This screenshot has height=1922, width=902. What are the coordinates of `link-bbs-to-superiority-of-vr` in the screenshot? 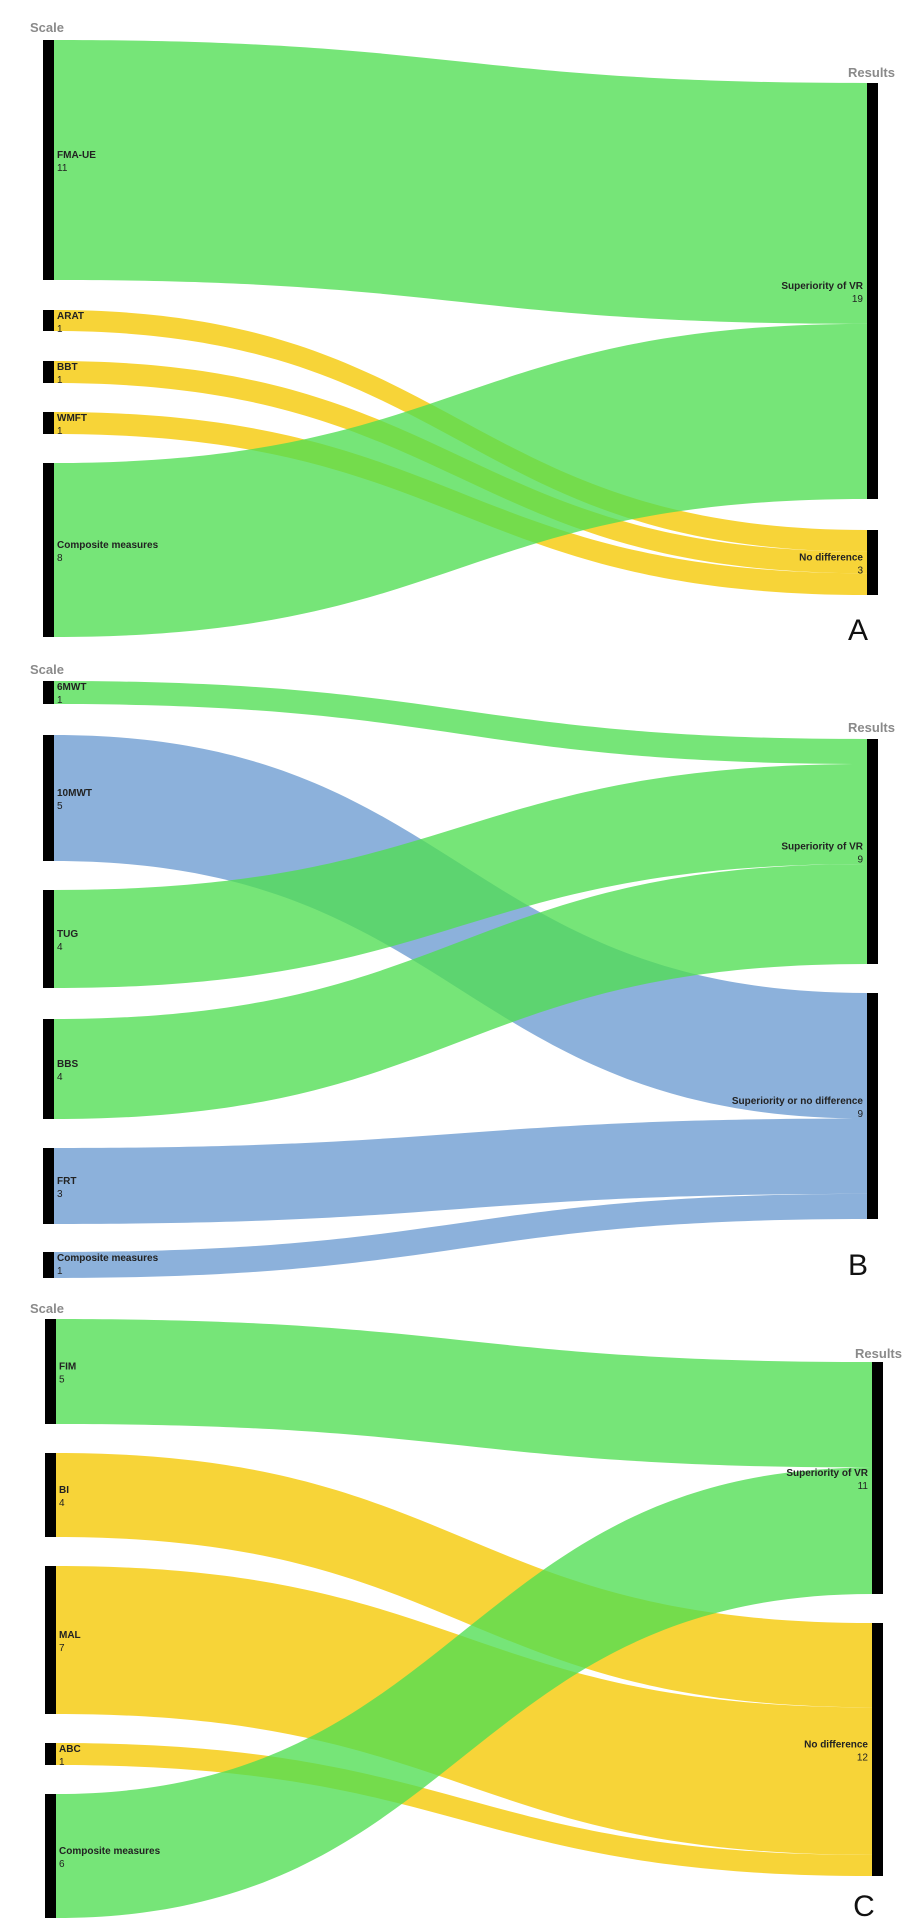 It's located at (460, 991).